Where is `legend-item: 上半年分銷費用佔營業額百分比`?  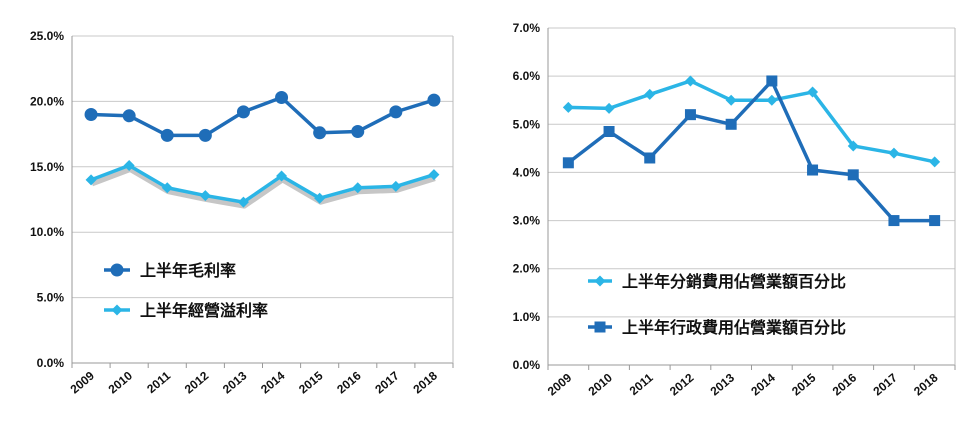 legend-item: 上半年分銷費用佔營業額百分比 is located at coordinates (717, 281).